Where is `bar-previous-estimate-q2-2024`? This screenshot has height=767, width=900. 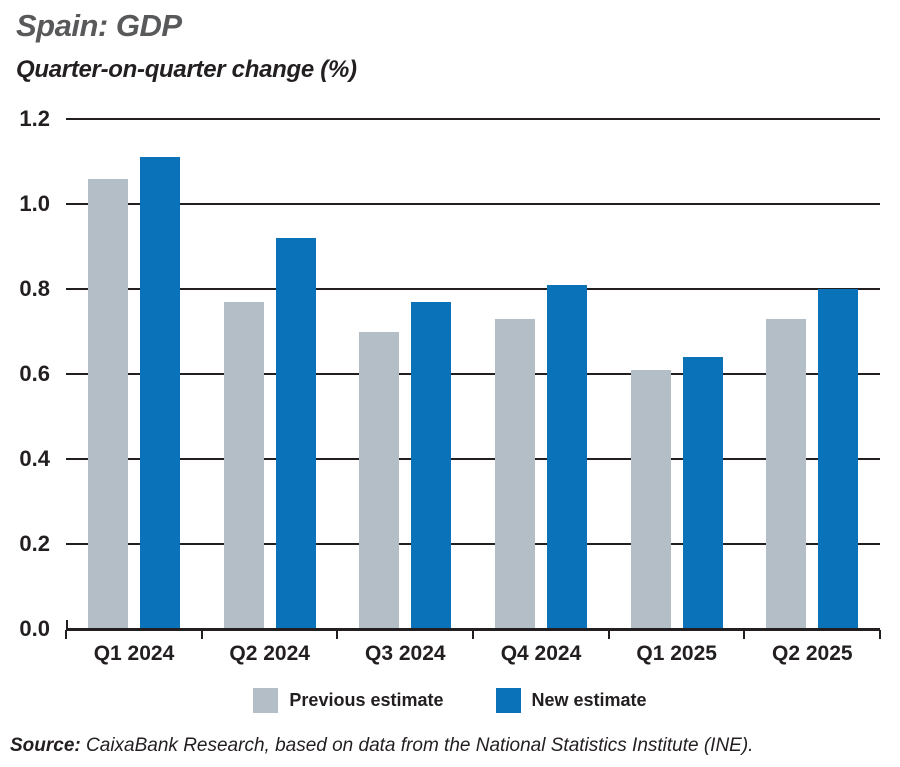
bar-previous-estimate-q2-2024 is located at coordinates (243, 465).